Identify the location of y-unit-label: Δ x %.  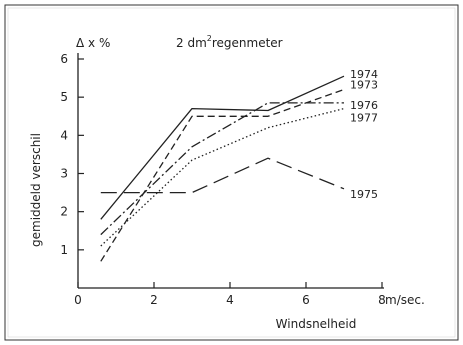
(93, 43).